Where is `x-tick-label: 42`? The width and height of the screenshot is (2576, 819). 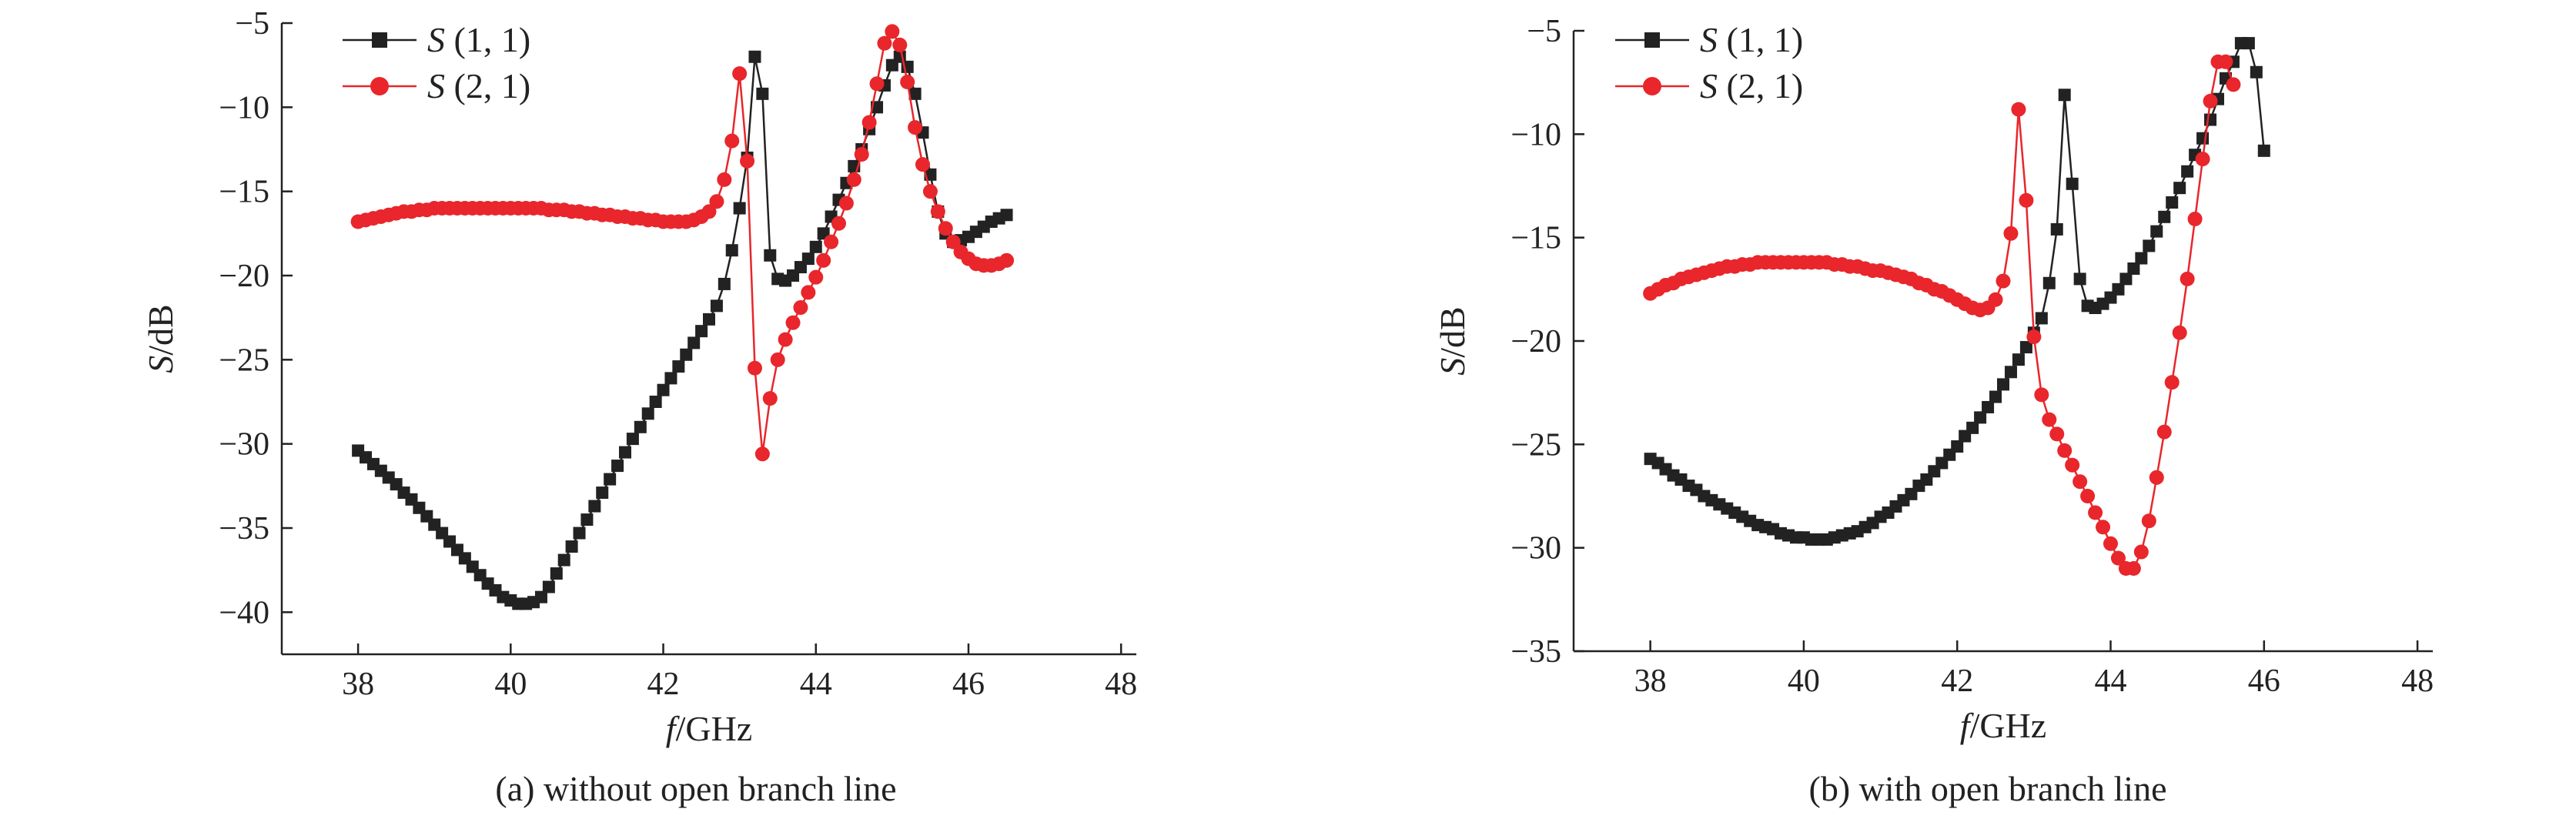
x-tick-label: 42 is located at coordinates (1957, 681).